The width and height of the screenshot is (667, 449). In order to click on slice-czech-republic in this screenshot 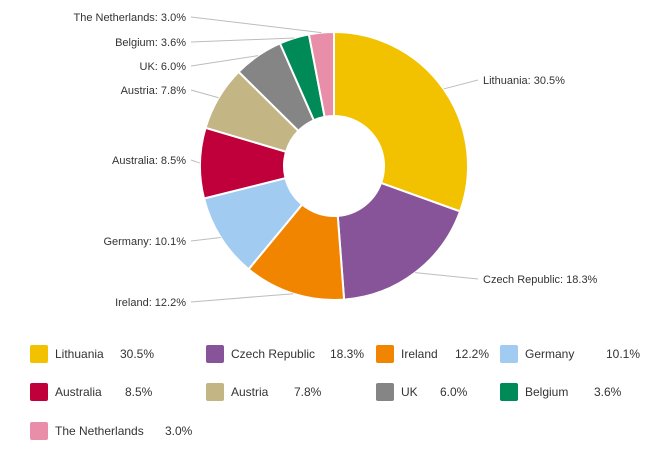, I will do `click(399, 241)`.